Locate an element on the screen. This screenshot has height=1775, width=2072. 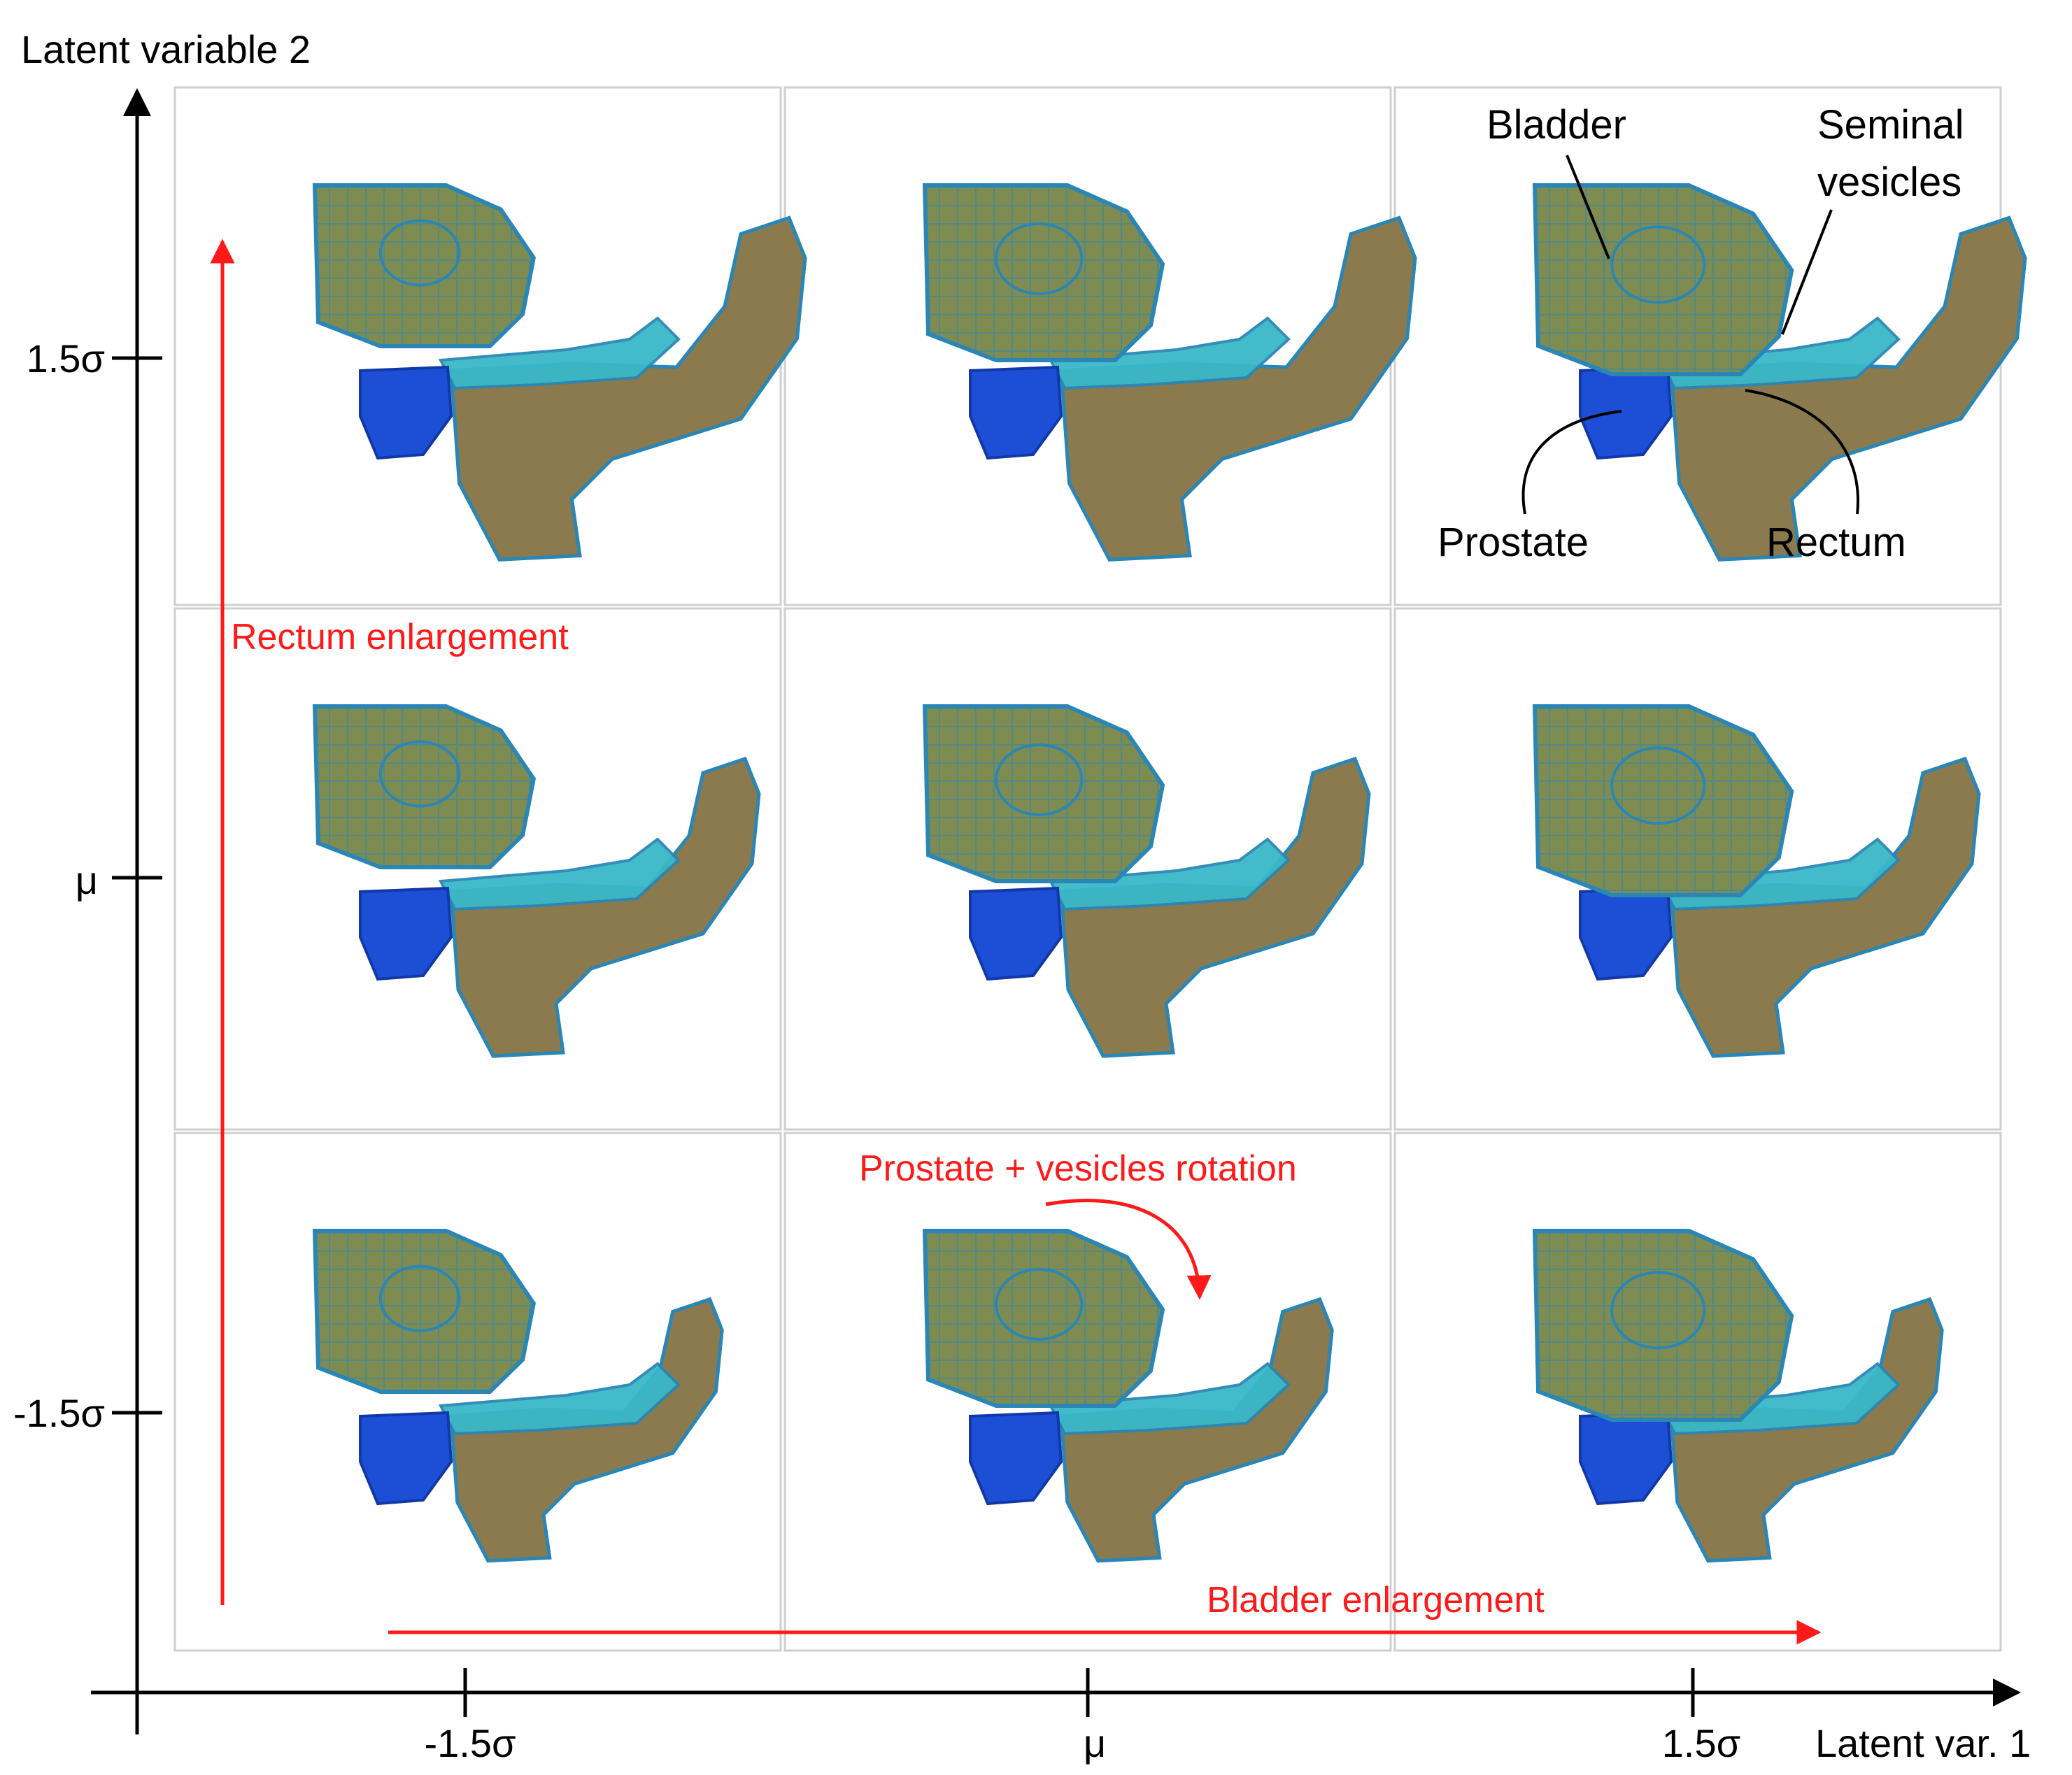
y-tick-label-1: 1.5σ is located at coordinates (66, 358).